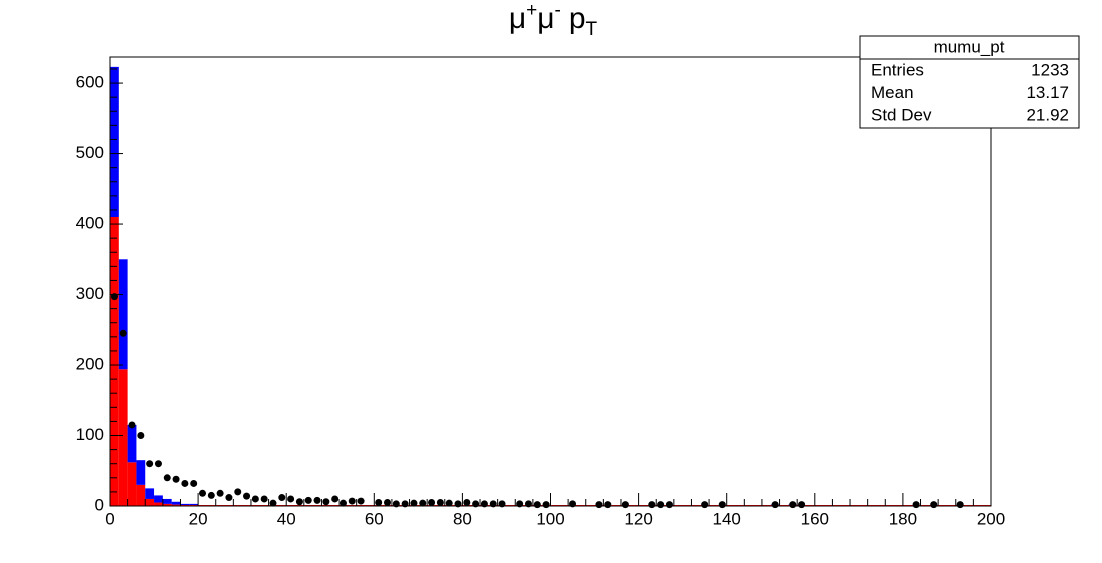  Describe the element at coordinates (991, 518) in the screenshot. I see `x-tick-label: 200` at that location.